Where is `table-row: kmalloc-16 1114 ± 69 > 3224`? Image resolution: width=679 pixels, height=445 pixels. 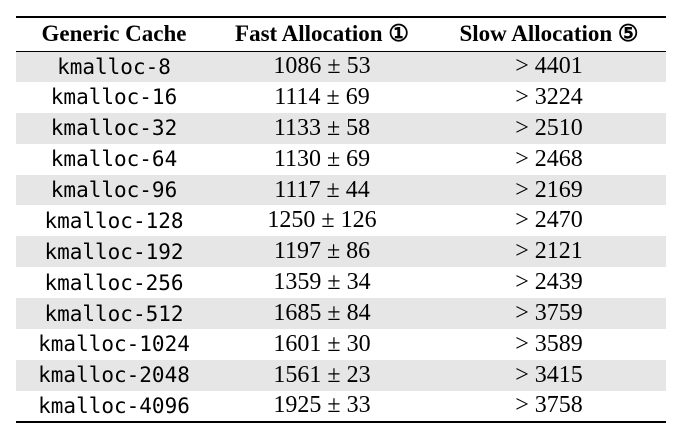
table-row: kmalloc-16 1114 ± 69 > 3224 is located at coordinates (341, 97).